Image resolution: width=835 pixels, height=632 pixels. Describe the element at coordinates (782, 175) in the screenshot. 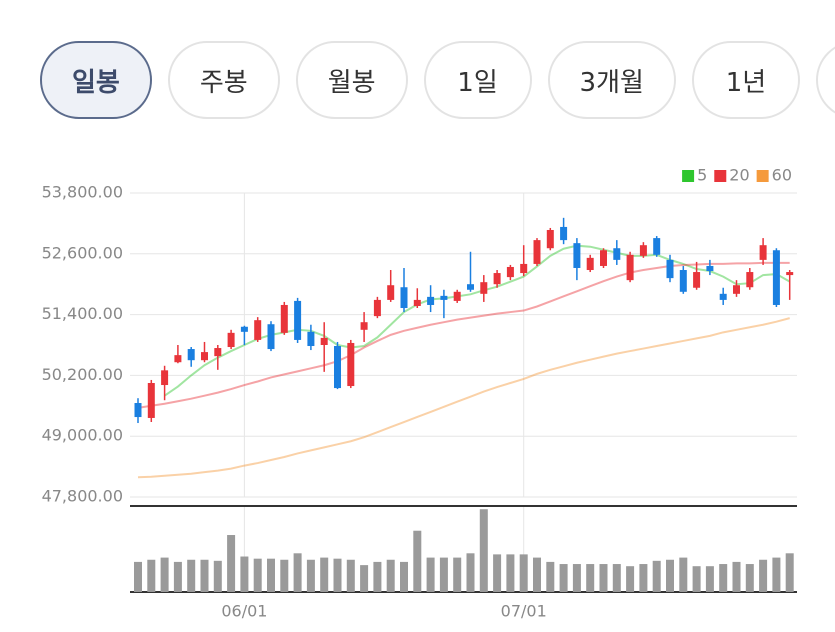

I see `legend-label: 60` at that location.